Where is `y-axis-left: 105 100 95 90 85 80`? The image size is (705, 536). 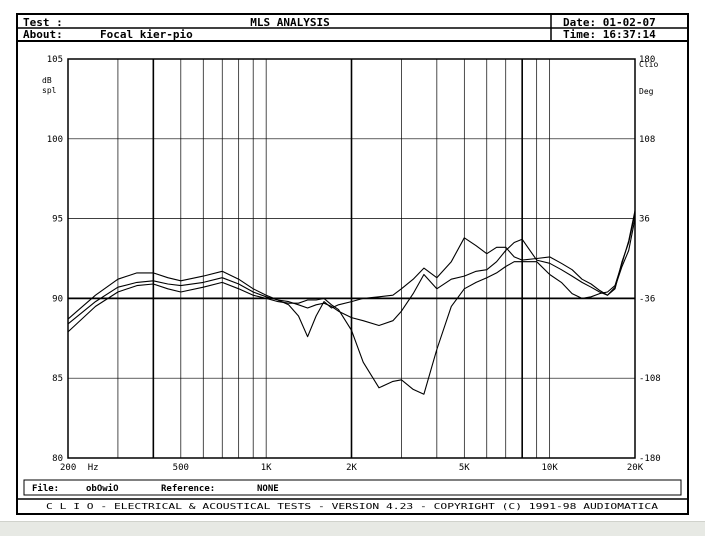
y-axis-left: 105 100 95 90 85 80 is located at coordinates (55, 259).